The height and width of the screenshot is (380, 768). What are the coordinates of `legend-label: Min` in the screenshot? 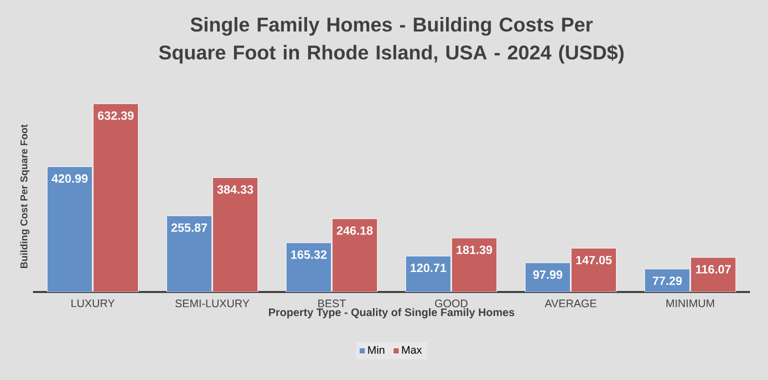 It's located at (376, 350).